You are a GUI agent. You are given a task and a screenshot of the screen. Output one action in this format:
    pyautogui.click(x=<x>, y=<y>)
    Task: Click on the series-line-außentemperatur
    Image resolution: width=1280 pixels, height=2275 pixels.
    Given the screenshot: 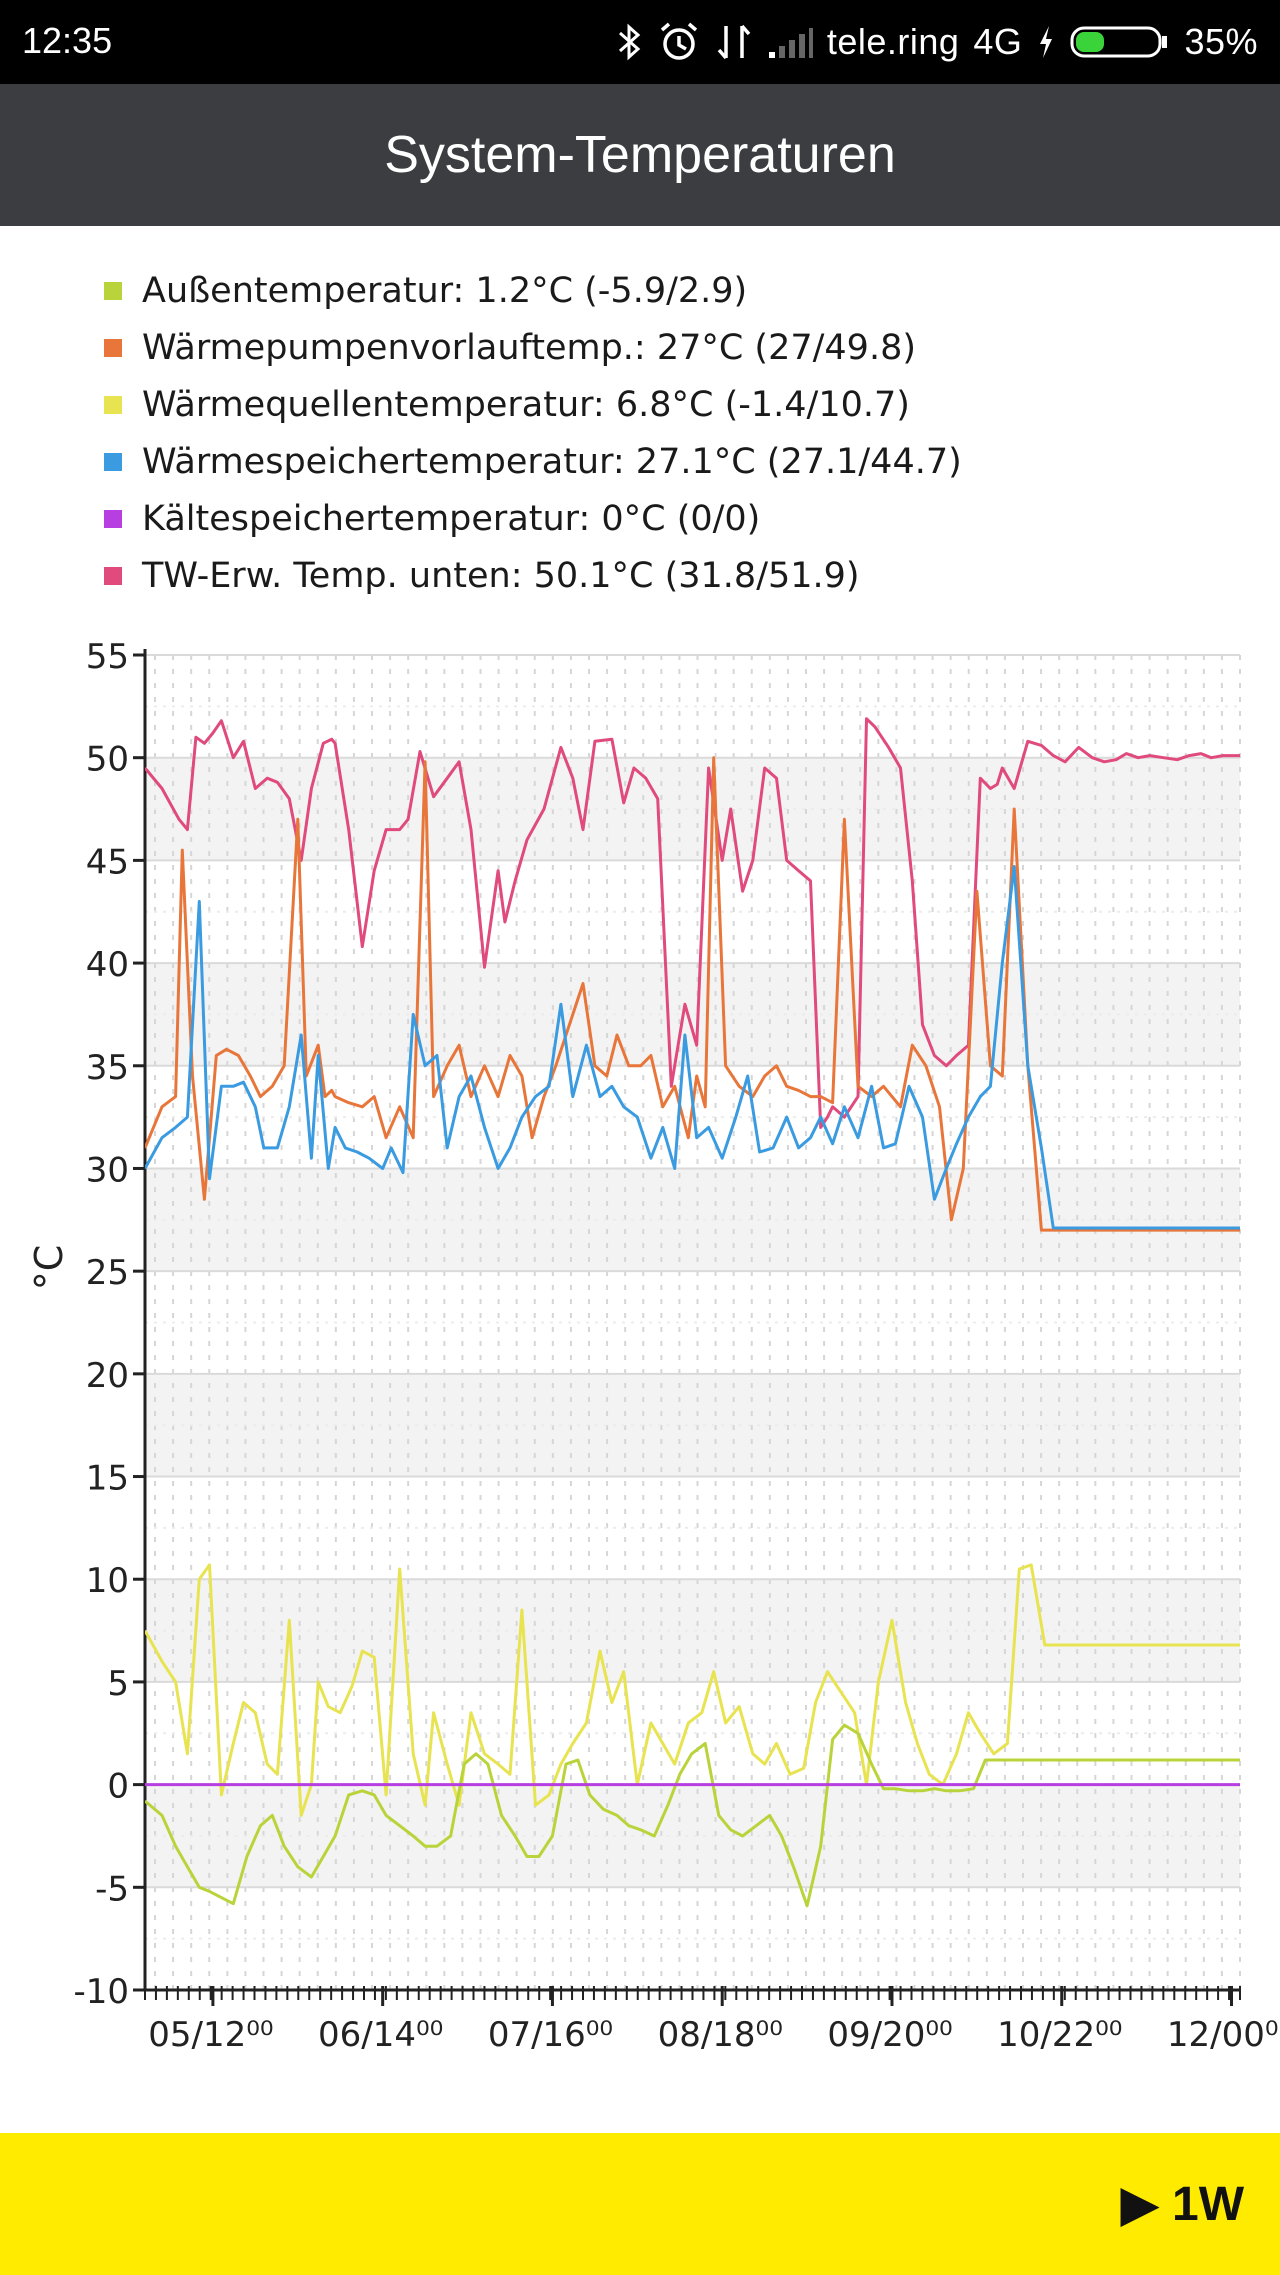 What is the action you would take?
    pyautogui.click(x=692, y=1815)
    